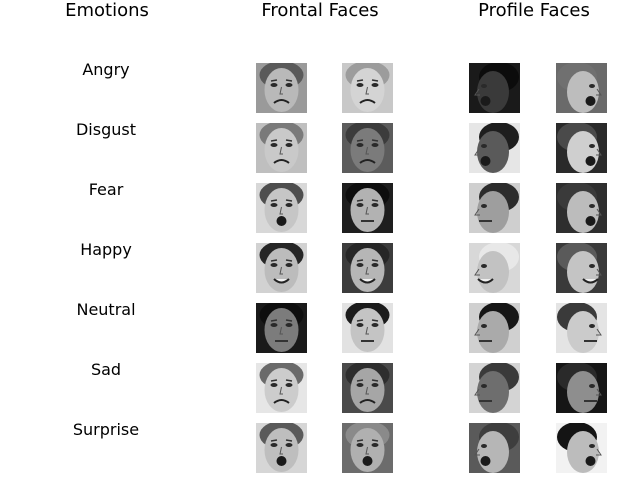 The width and height of the screenshot is (640, 480). What do you see at coordinates (106, 189) in the screenshot?
I see `emotion-label: Fear` at bounding box center [106, 189].